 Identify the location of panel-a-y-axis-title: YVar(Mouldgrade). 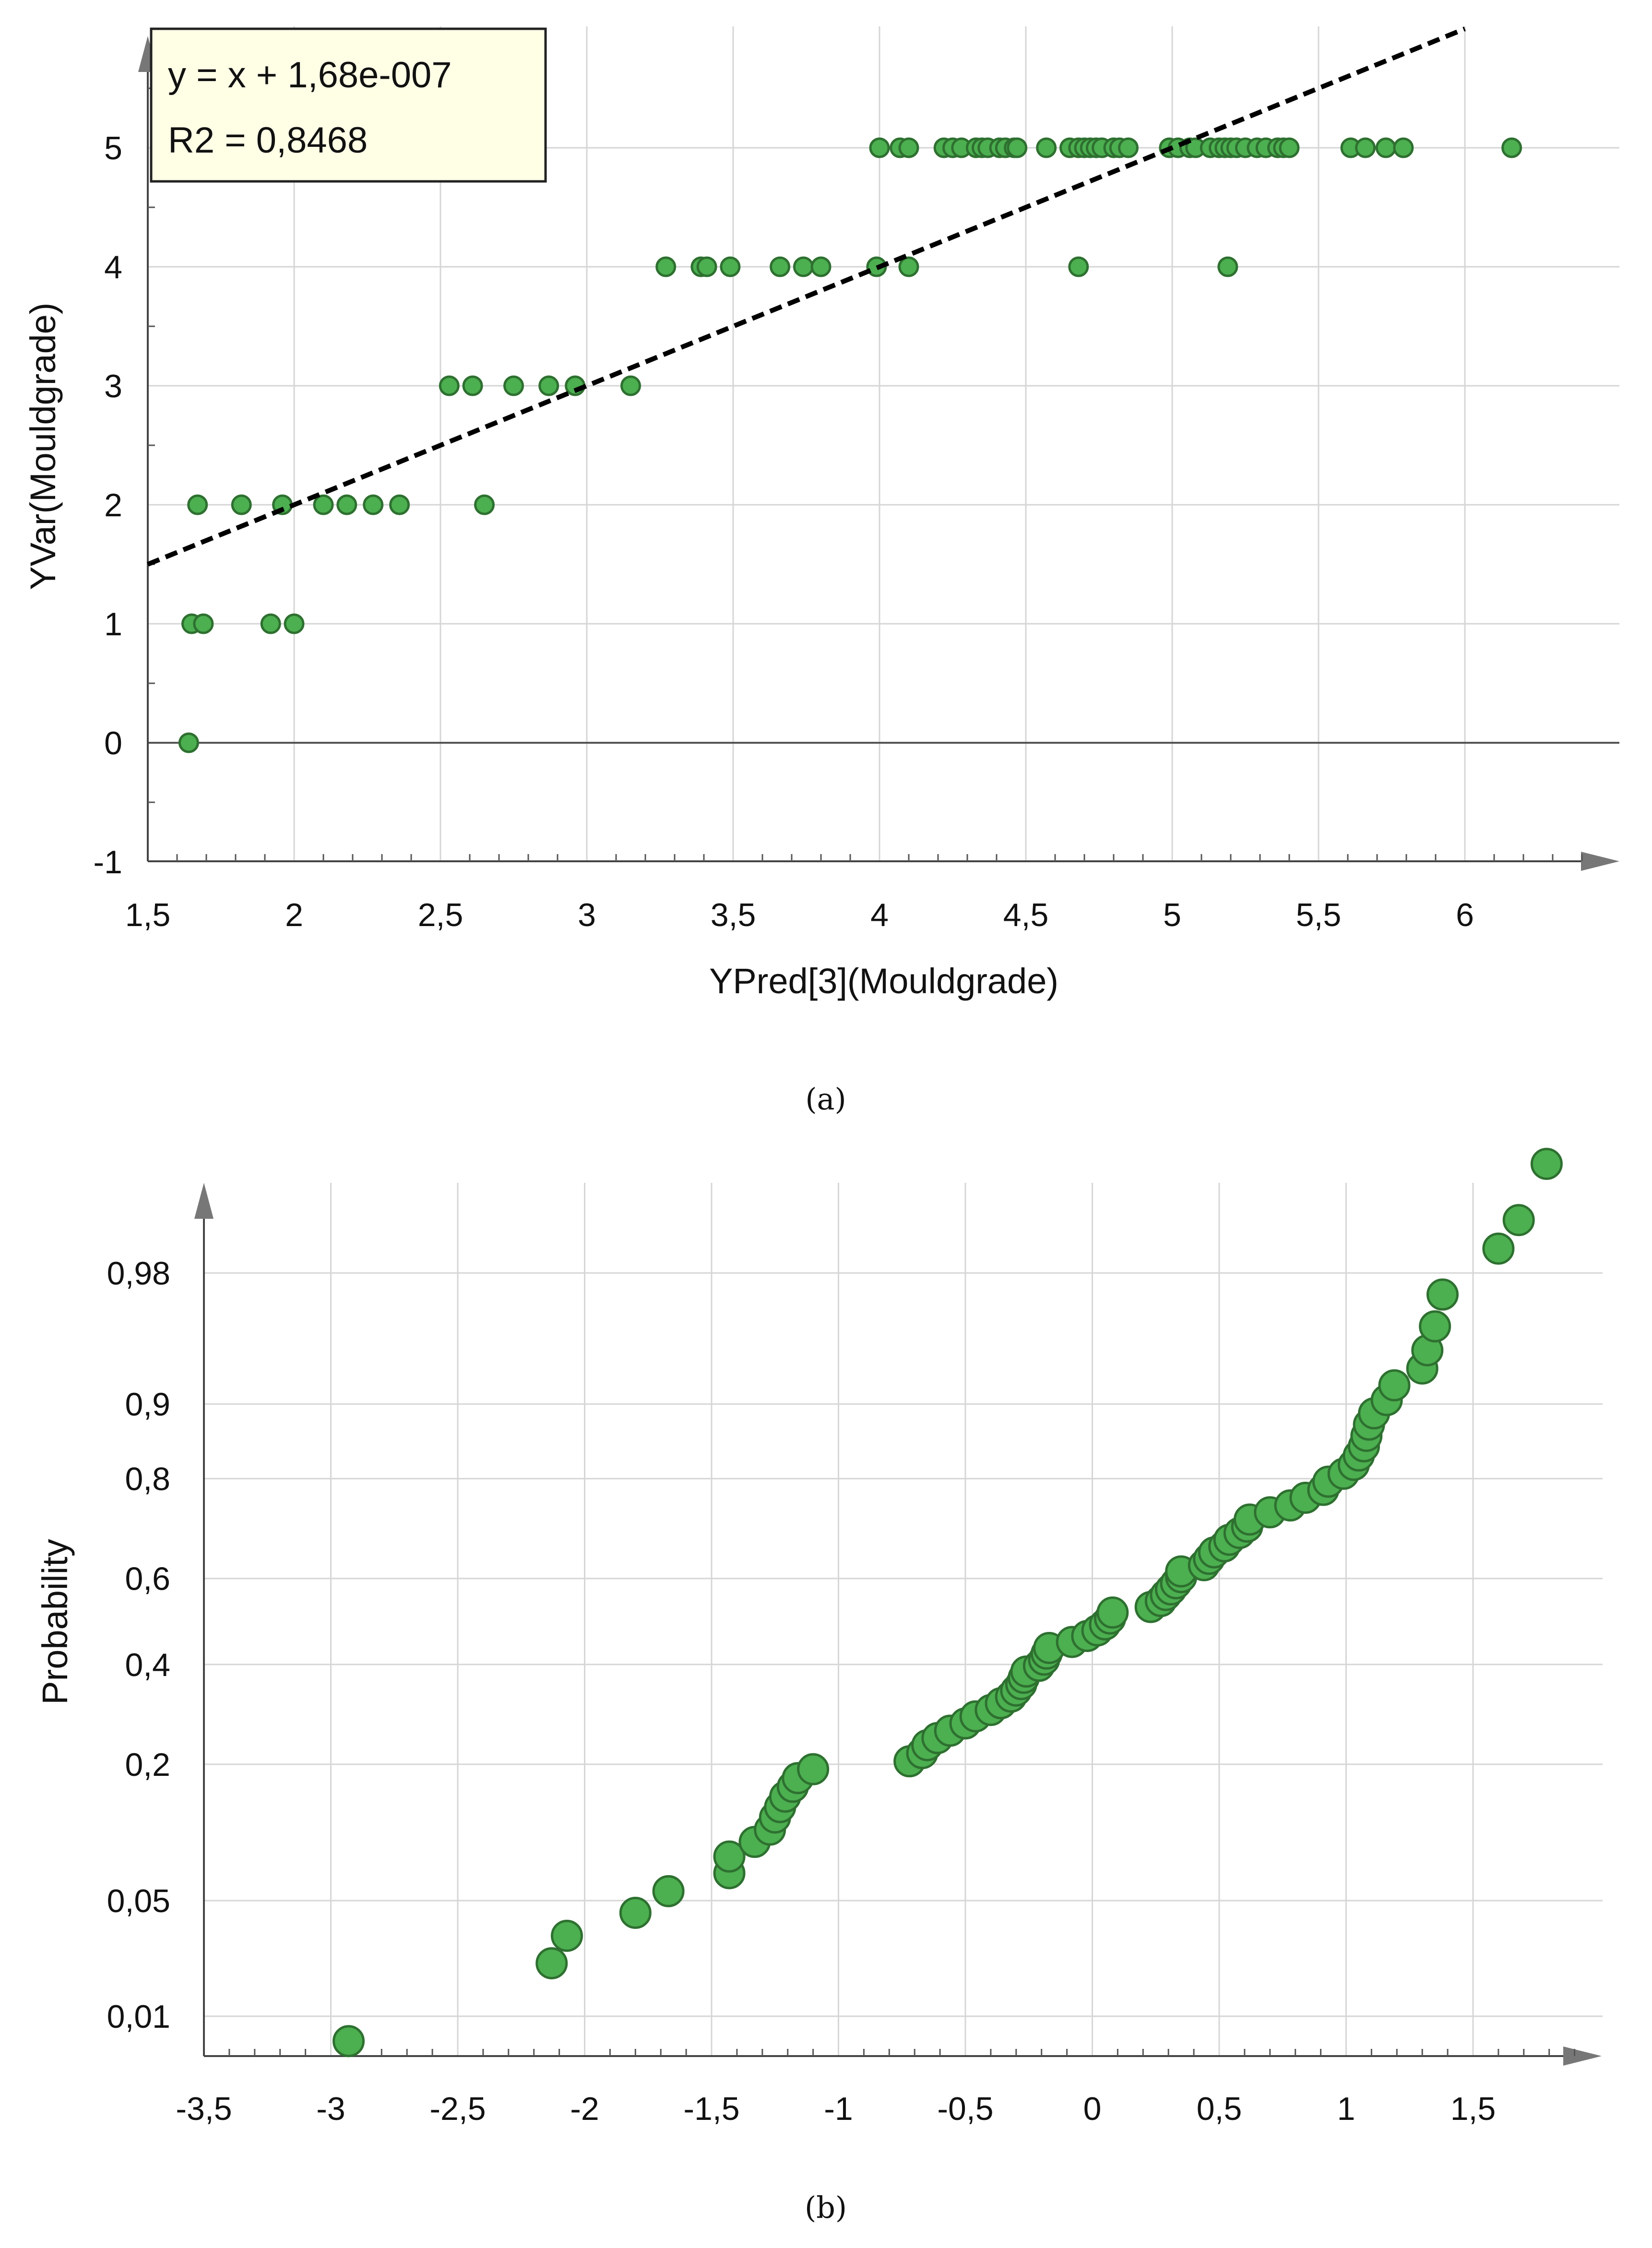
(43, 446).